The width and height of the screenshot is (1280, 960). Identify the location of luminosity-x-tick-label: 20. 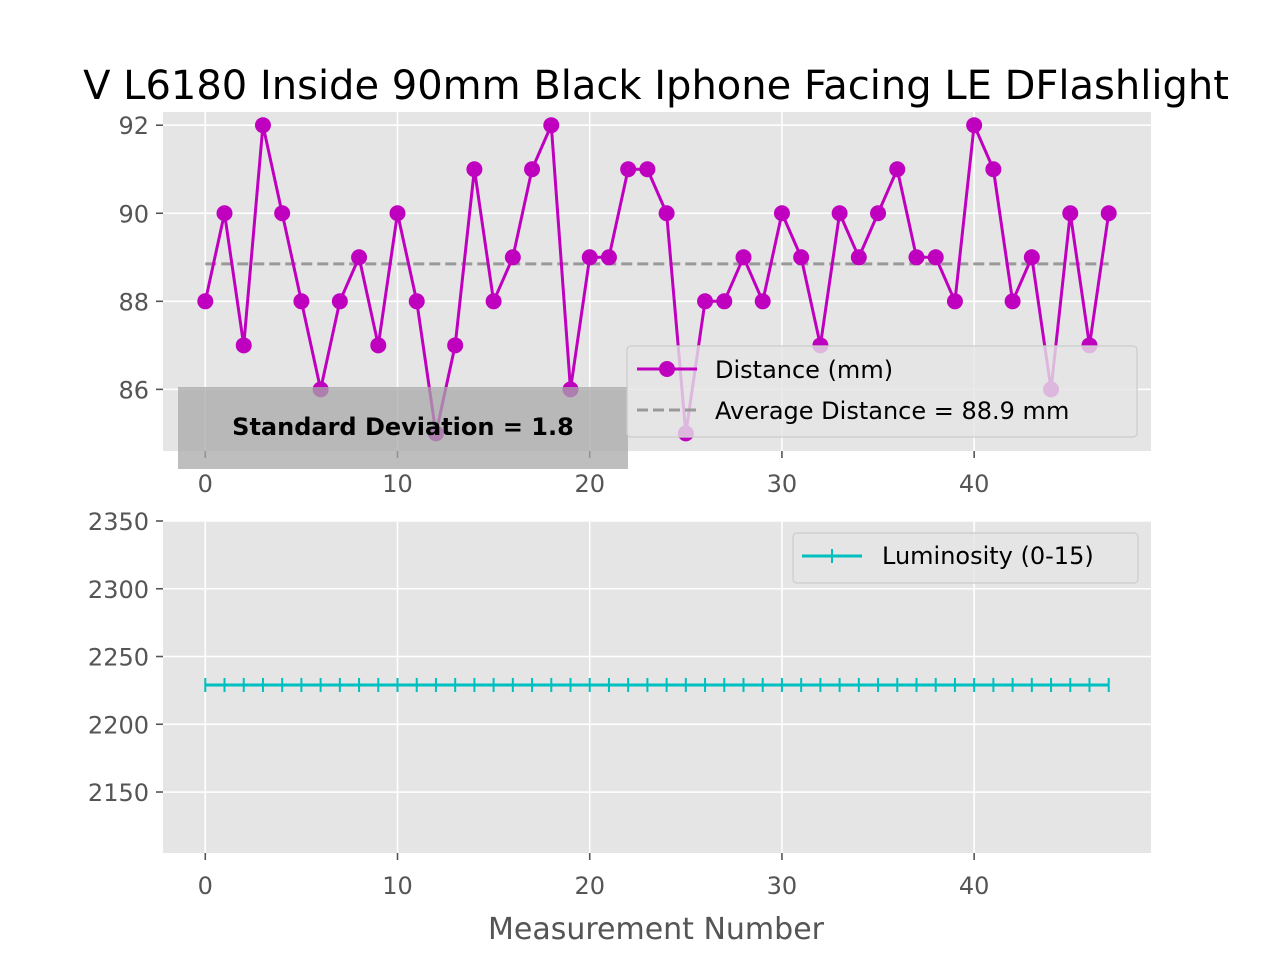
(589, 886).